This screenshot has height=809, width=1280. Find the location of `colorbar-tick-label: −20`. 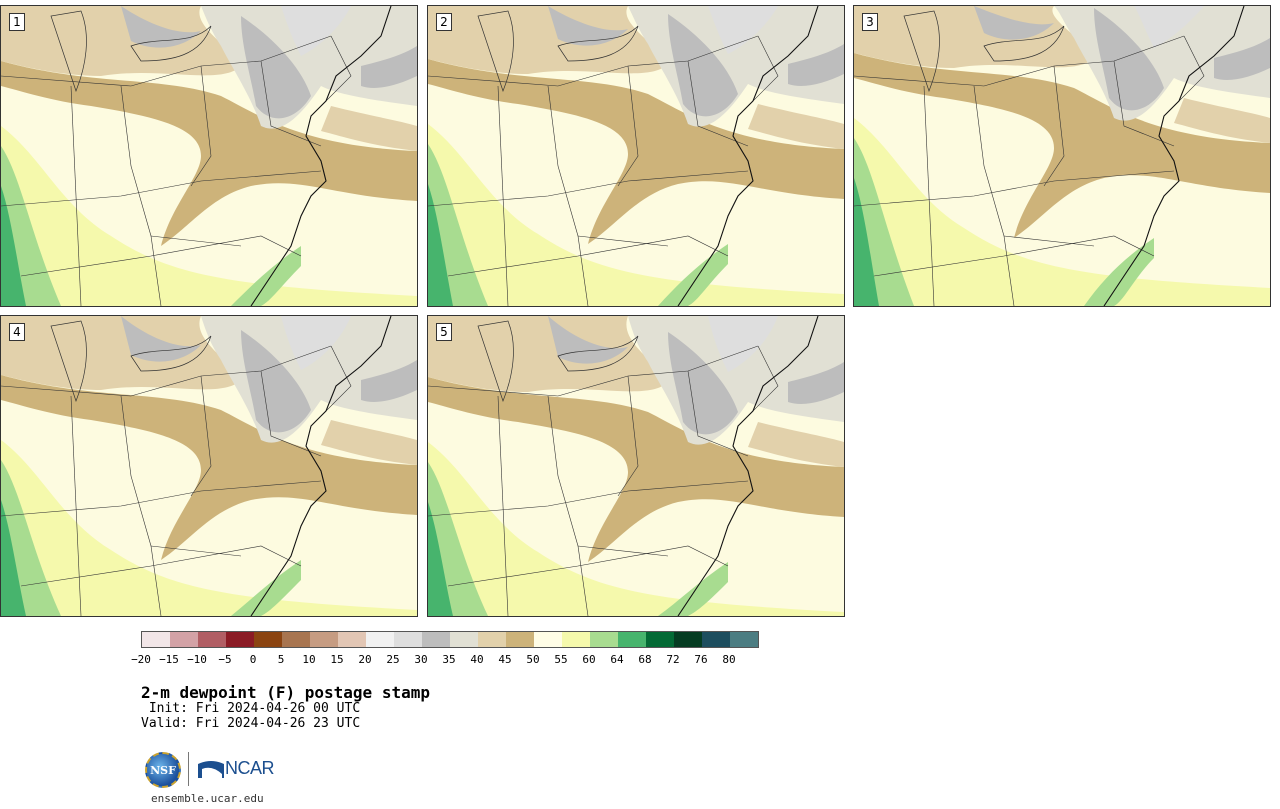

colorbar-tick-label: −20 is located at coordinates (141, 659).